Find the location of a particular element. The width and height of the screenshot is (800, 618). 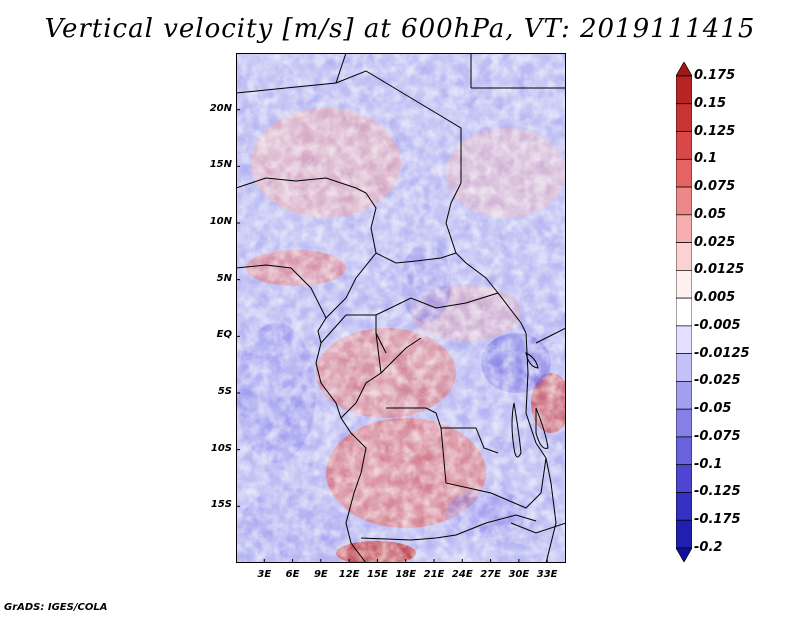

lat-label: 5S is located at coordinates (224, 391).